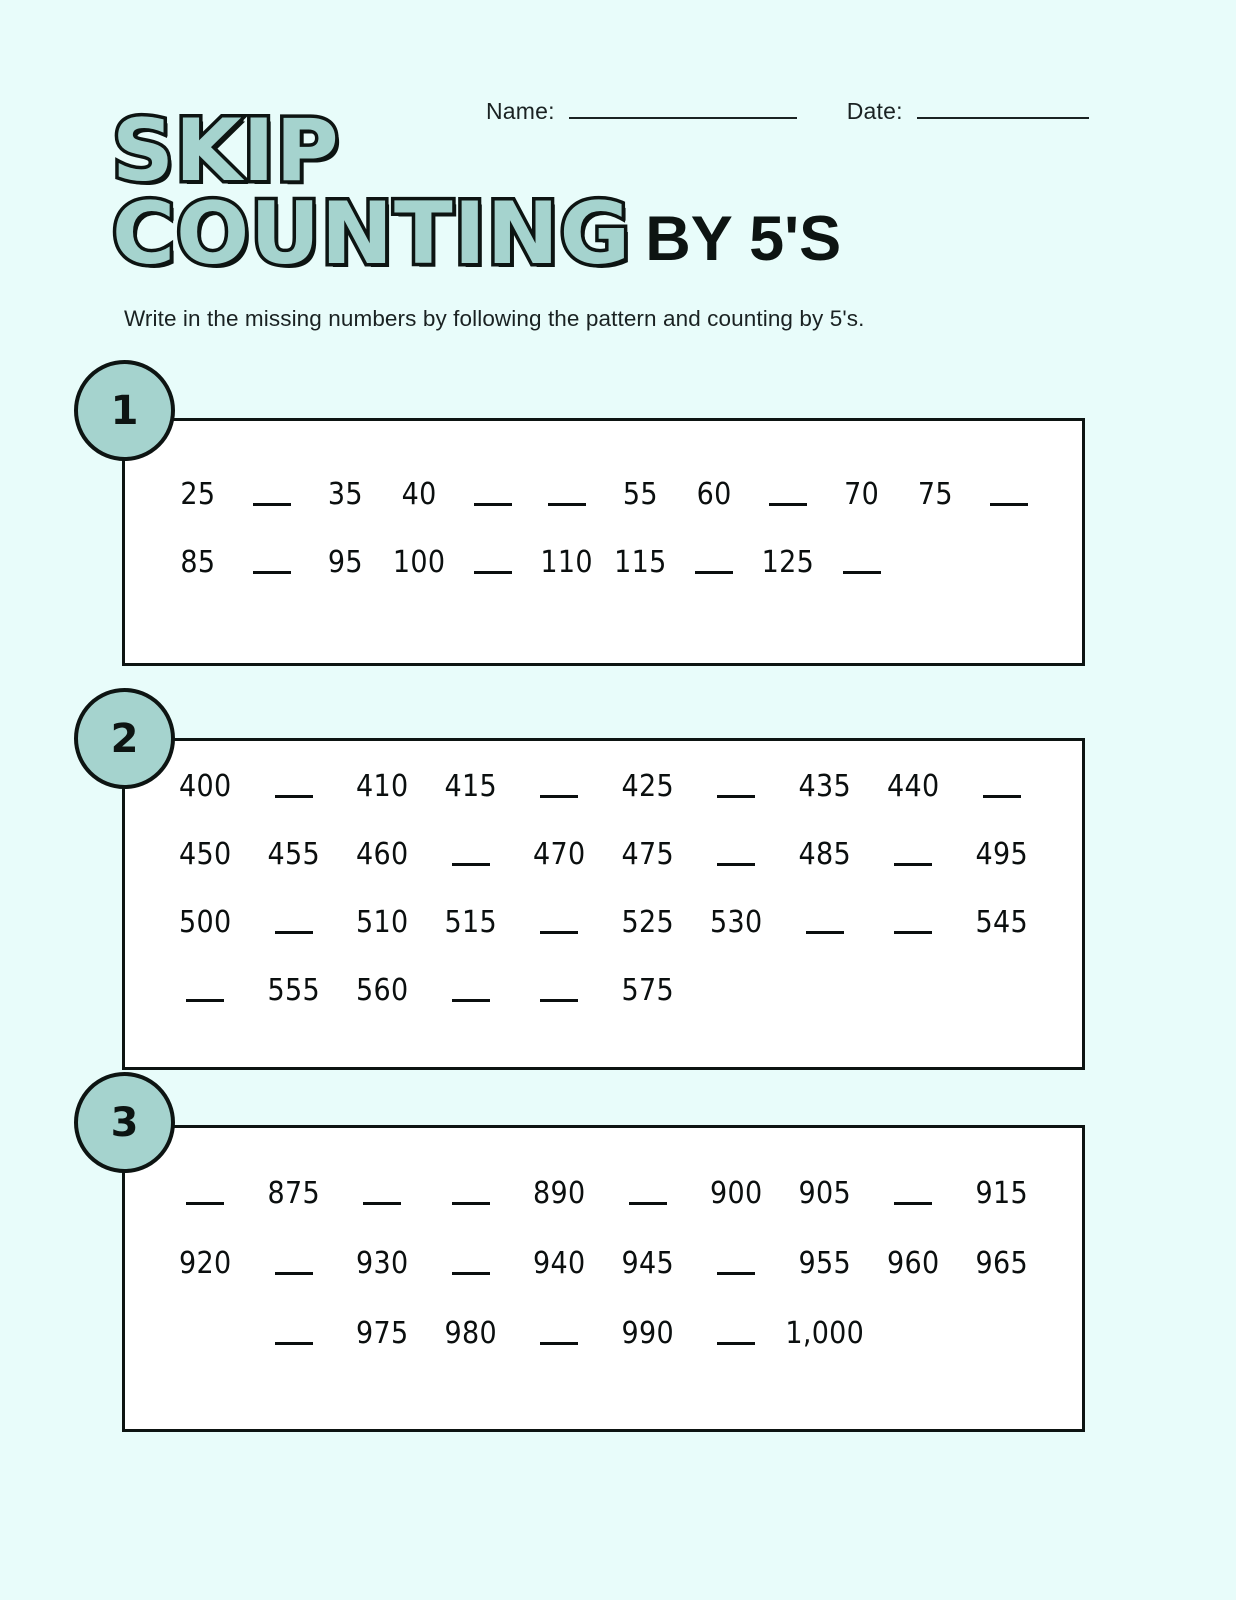 The image size is (1236, 1600). What do you see at coordinates (198, 562) in the screenshot?
I see `number-cell: 85` at bounding box center [198, 562].